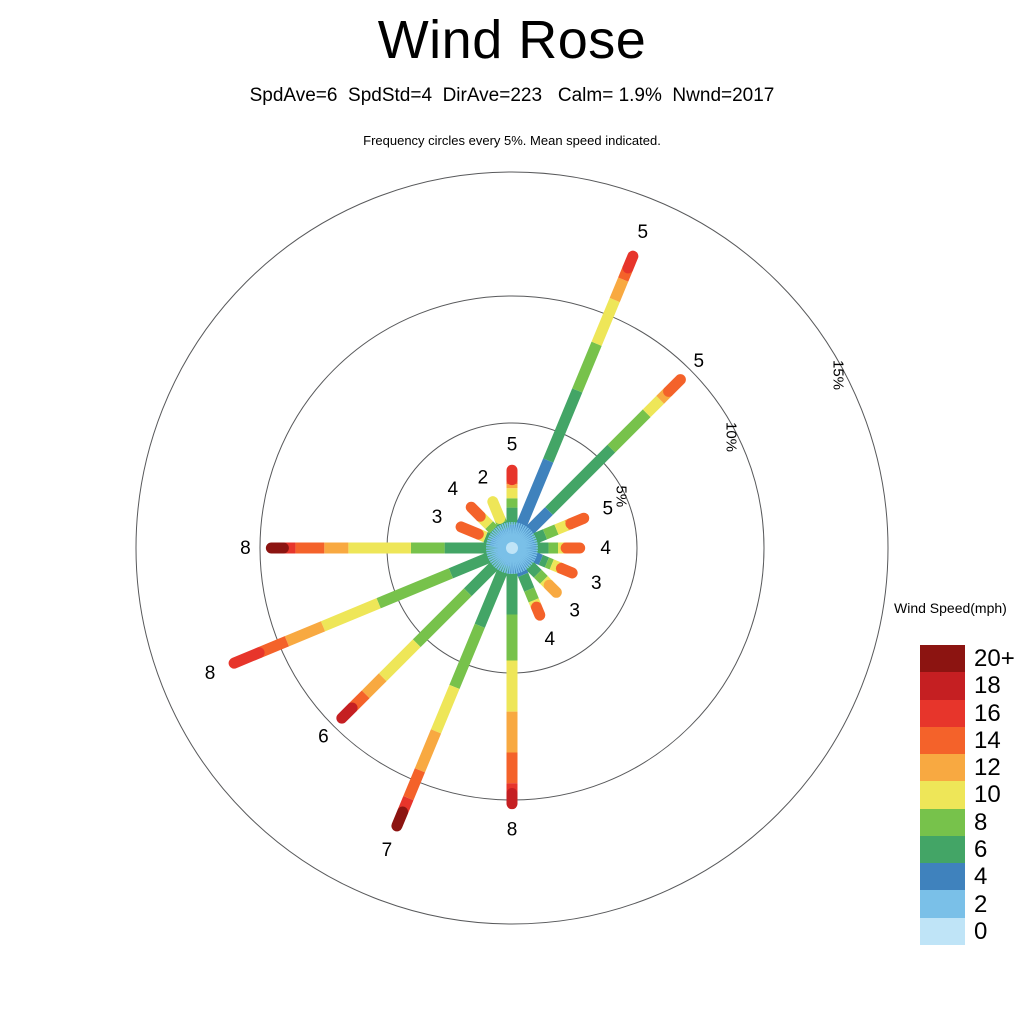 This screenshot has width=1024, height=1024. I want to click on ring-label: 5%, so click(620, 497).